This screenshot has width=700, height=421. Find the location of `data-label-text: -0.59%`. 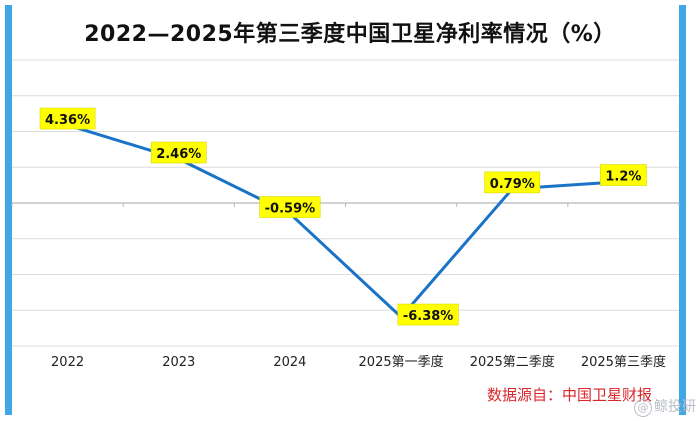

data-label-text: -0.59% is located at coordinates (290, 209).